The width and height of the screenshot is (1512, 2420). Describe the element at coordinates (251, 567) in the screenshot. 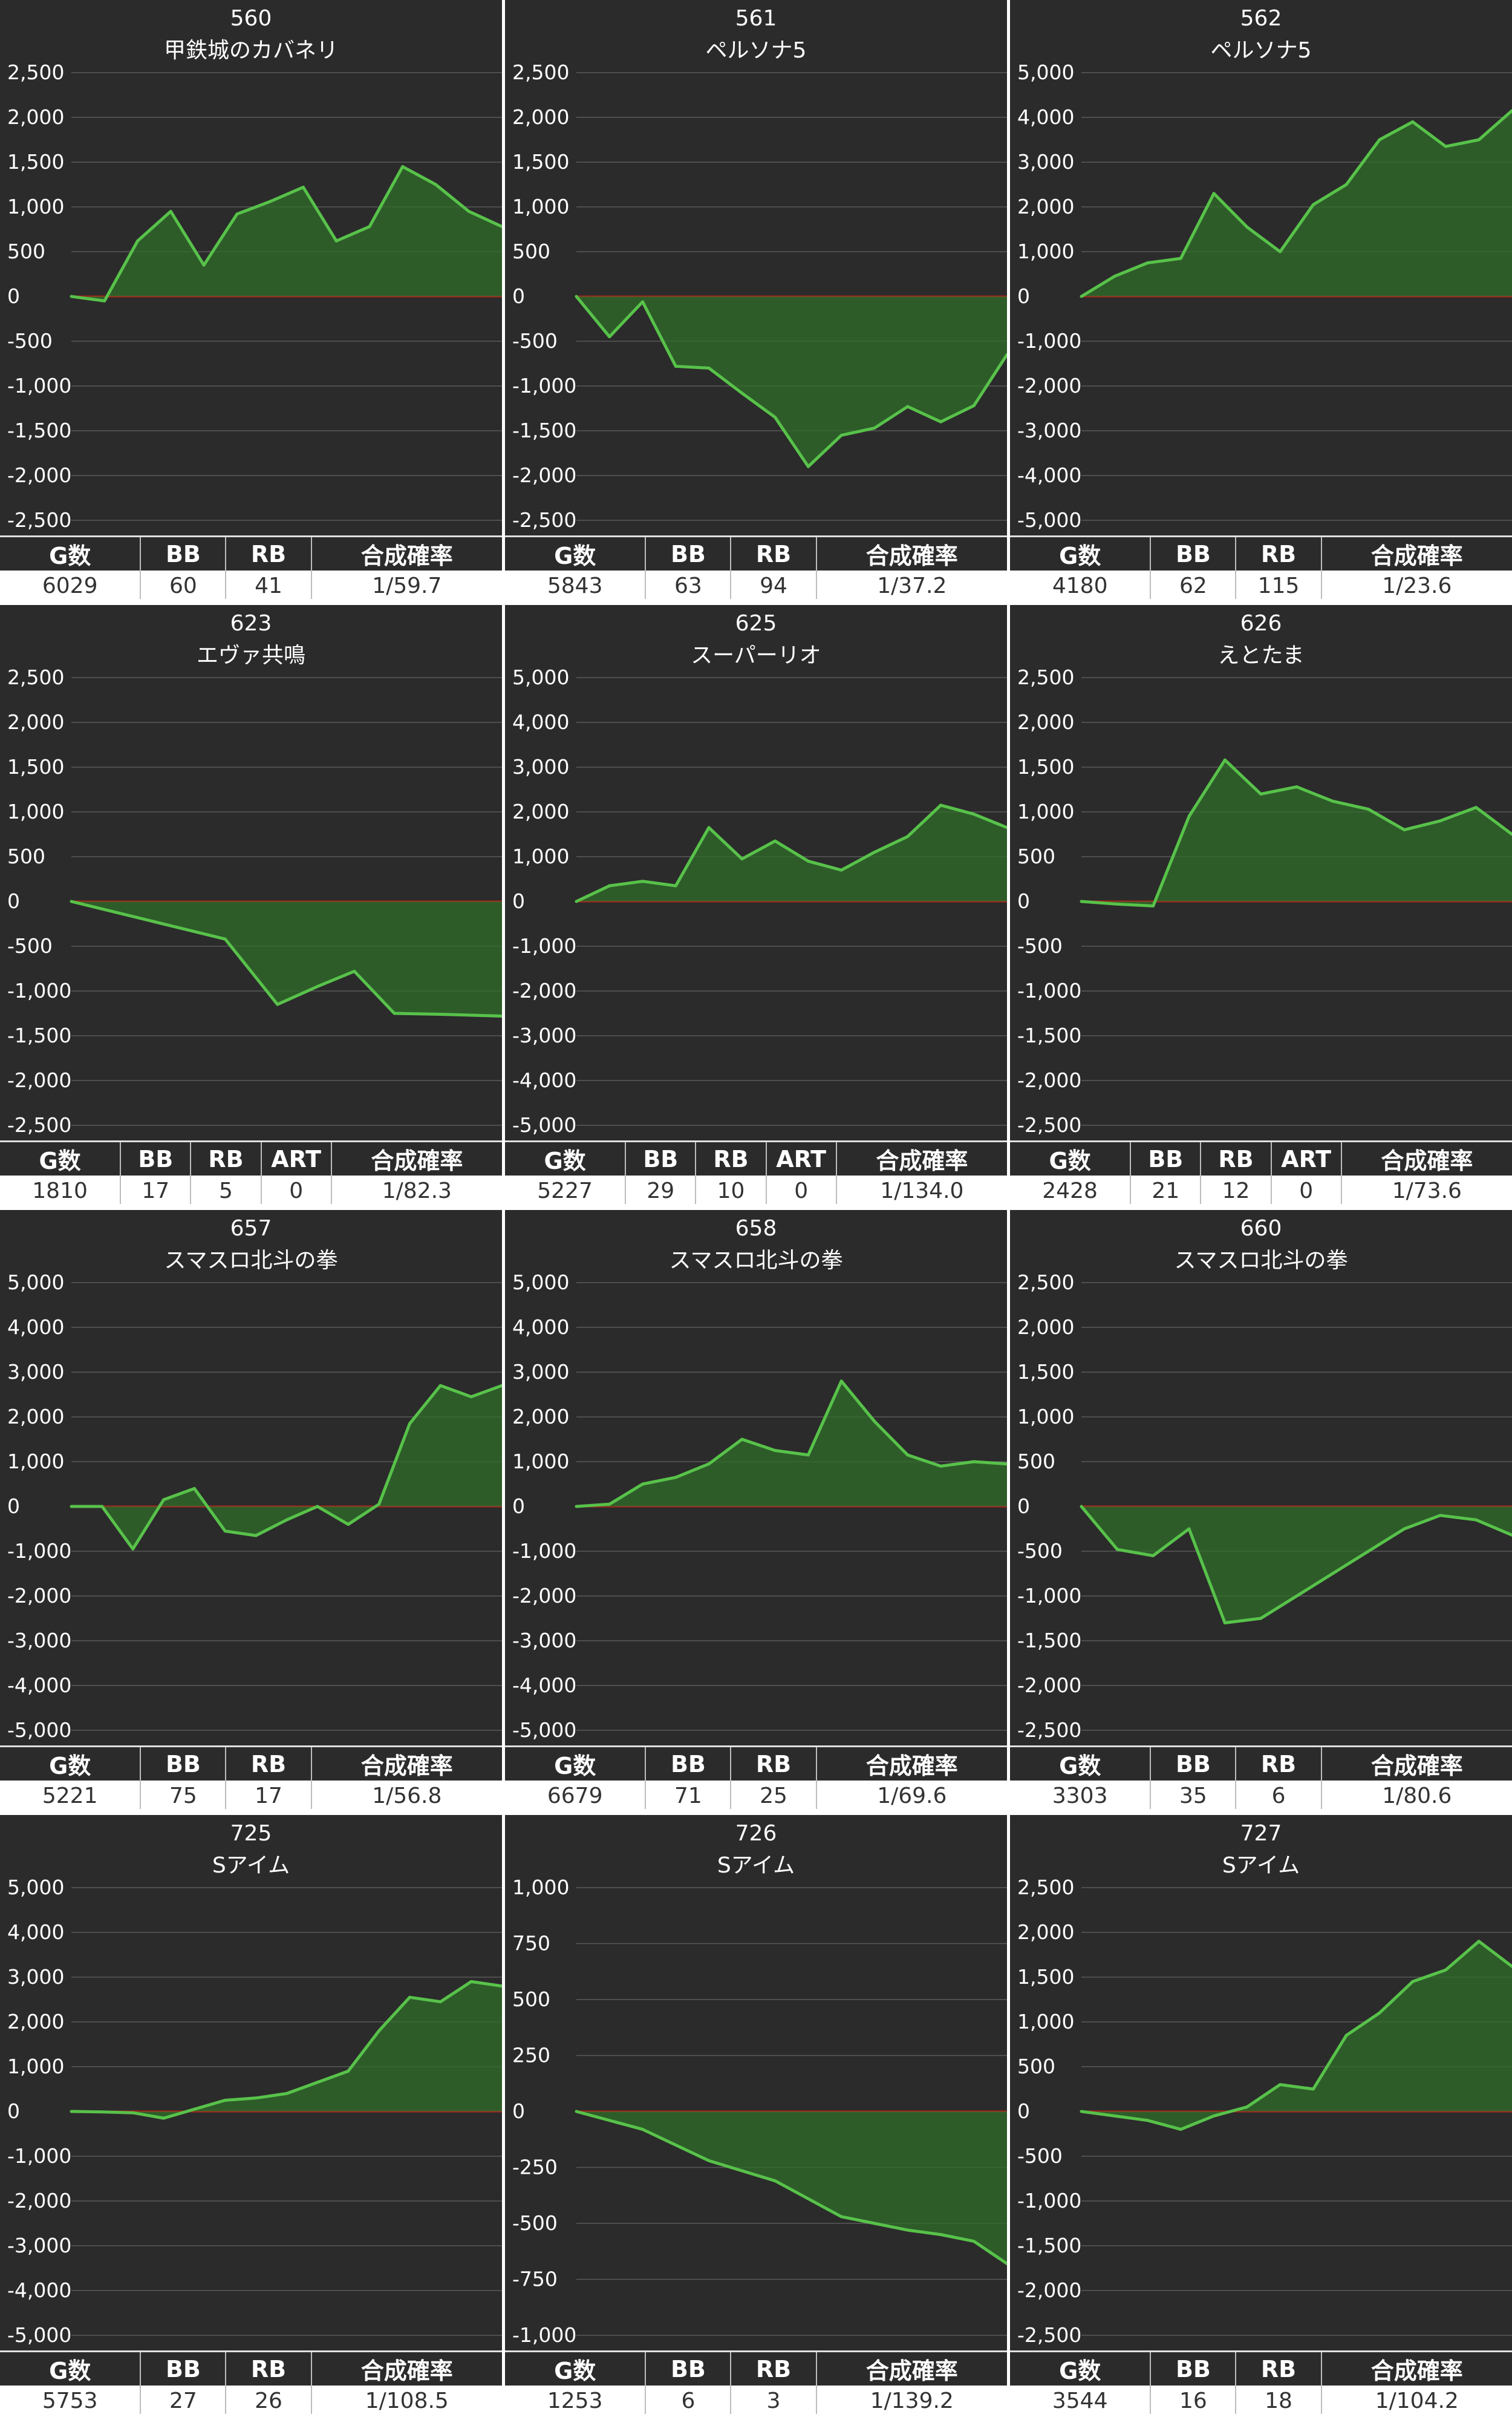

I see `stats-table: G数 BB RB 合成確率 6029 60 41 1/59.7` at that location.